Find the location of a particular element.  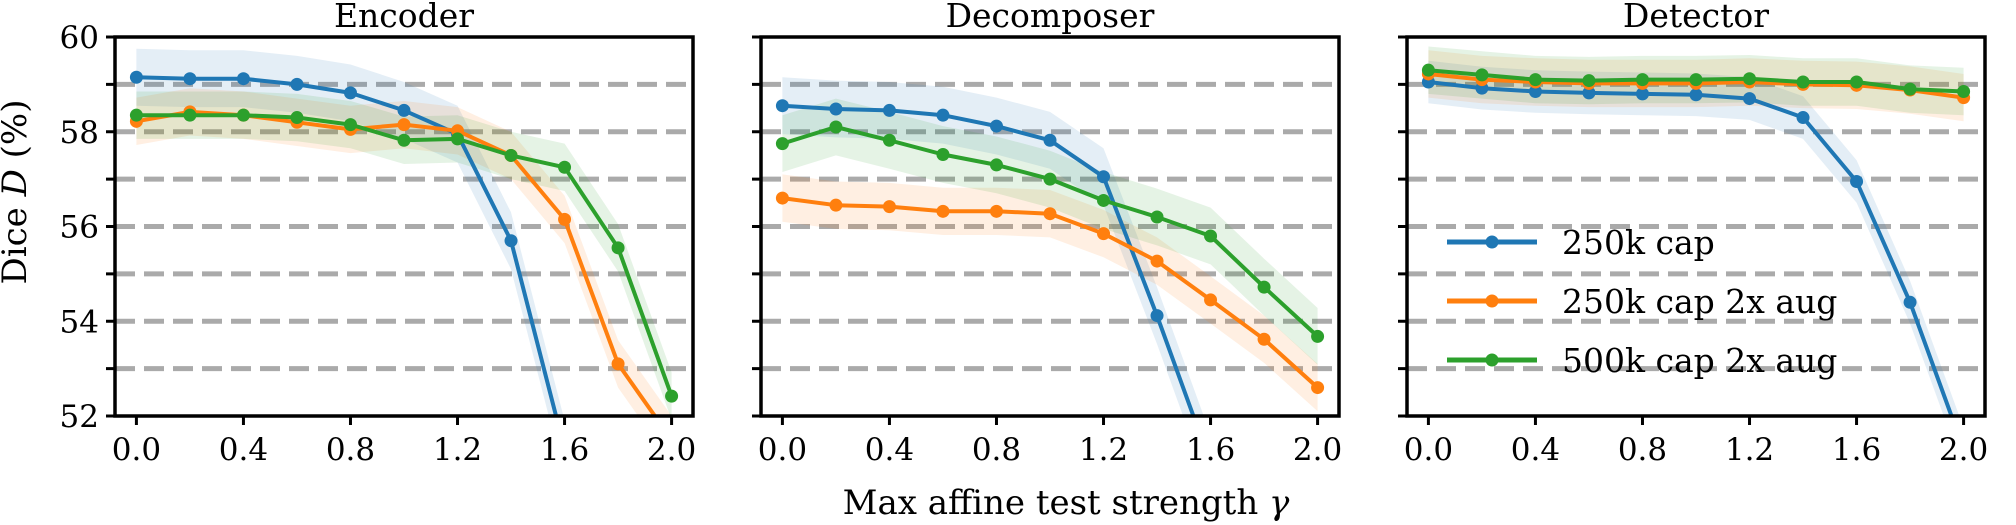

panel-title: Decomposer is located at coordinates (1050, 17).